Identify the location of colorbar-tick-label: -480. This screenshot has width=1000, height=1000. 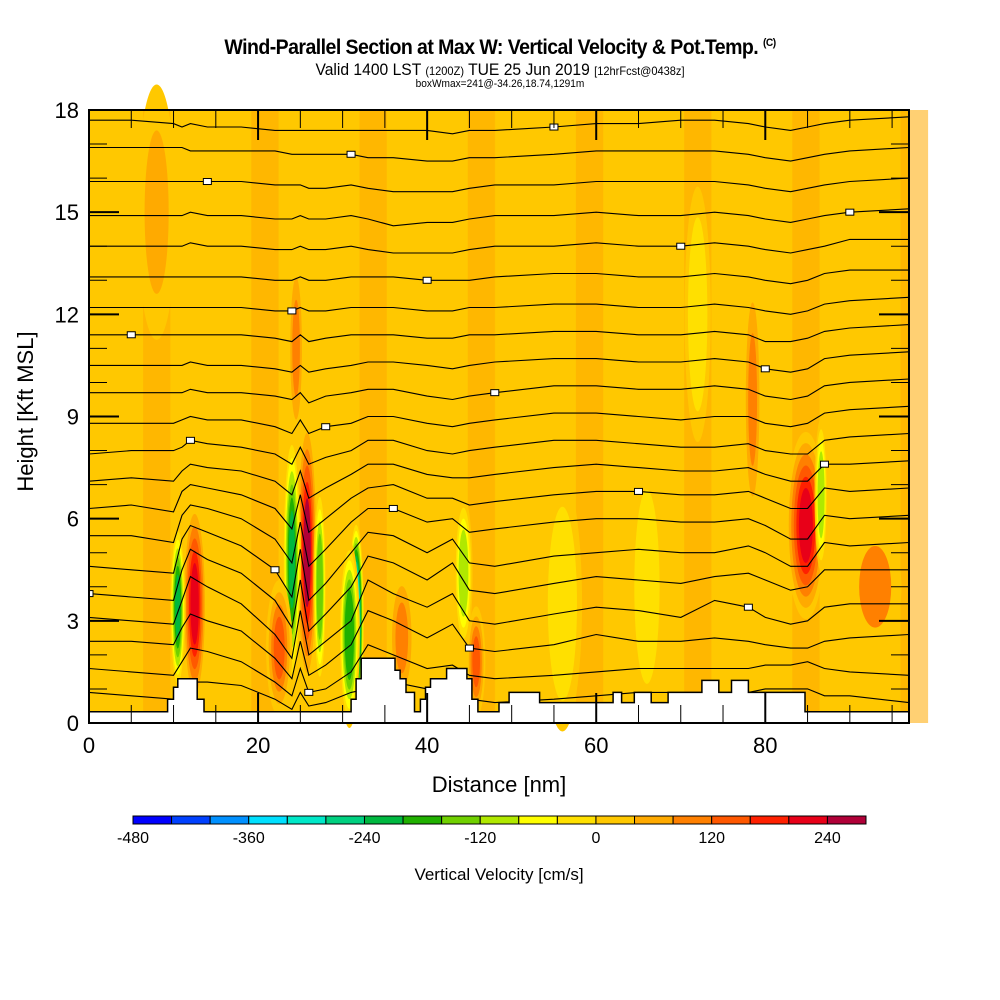
(133, 838).